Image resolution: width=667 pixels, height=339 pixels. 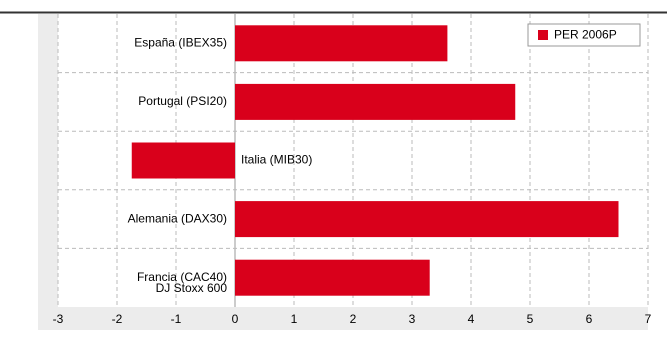 I want to click on legend-label: PER 2006P, so click(x=585, y=35).